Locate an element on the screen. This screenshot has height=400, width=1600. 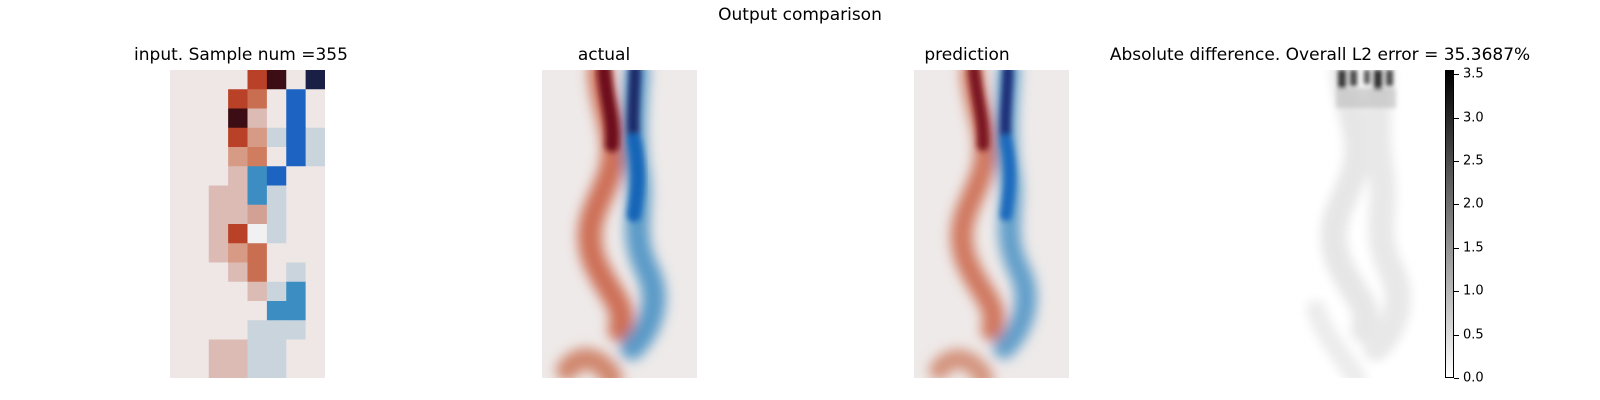
colorbar-tick-label: 3.5 is located at coordinates (1473, 74).